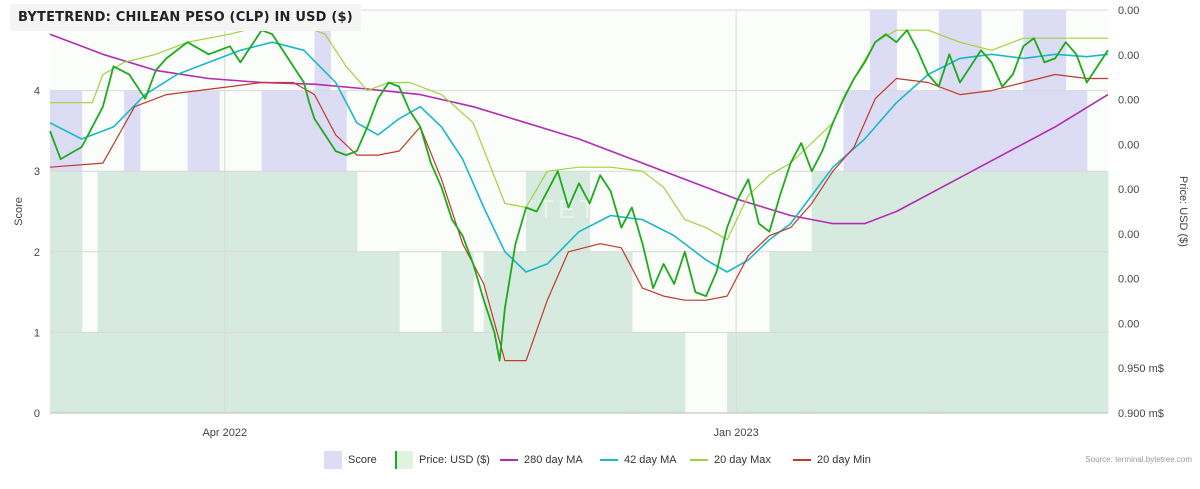 This screenshot has width=1200, height=489. What do you see at coordinates (333, 460) in the screenshot?
I see `legend-swatch-score` at bounding box center [333, 460].